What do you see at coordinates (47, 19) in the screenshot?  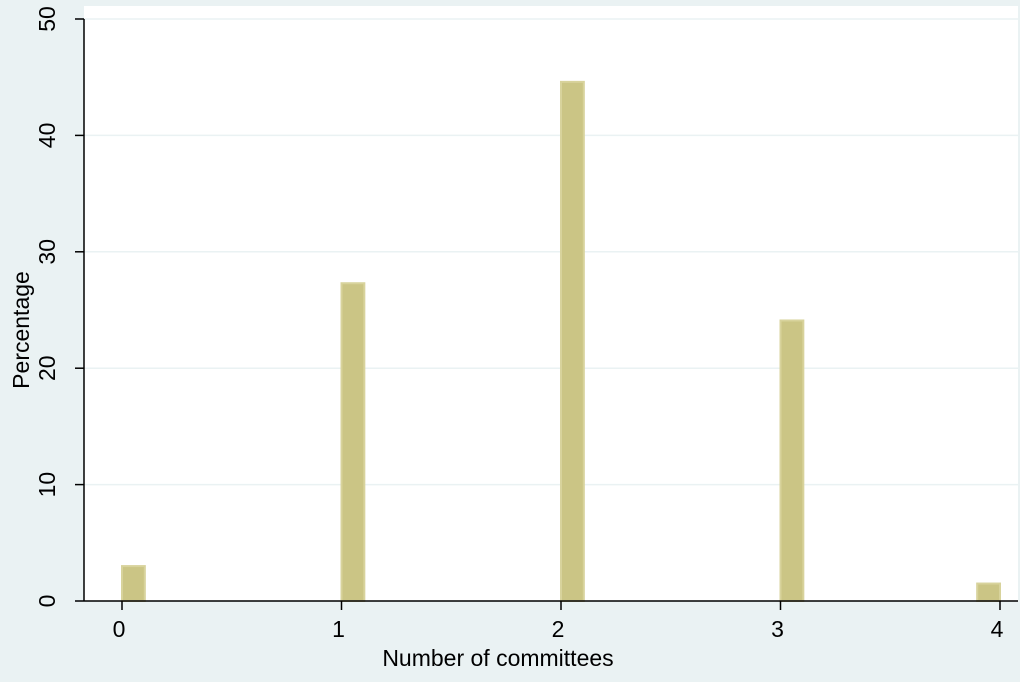 I see `y-tick-label: 50` at bounding box center [47, 19].